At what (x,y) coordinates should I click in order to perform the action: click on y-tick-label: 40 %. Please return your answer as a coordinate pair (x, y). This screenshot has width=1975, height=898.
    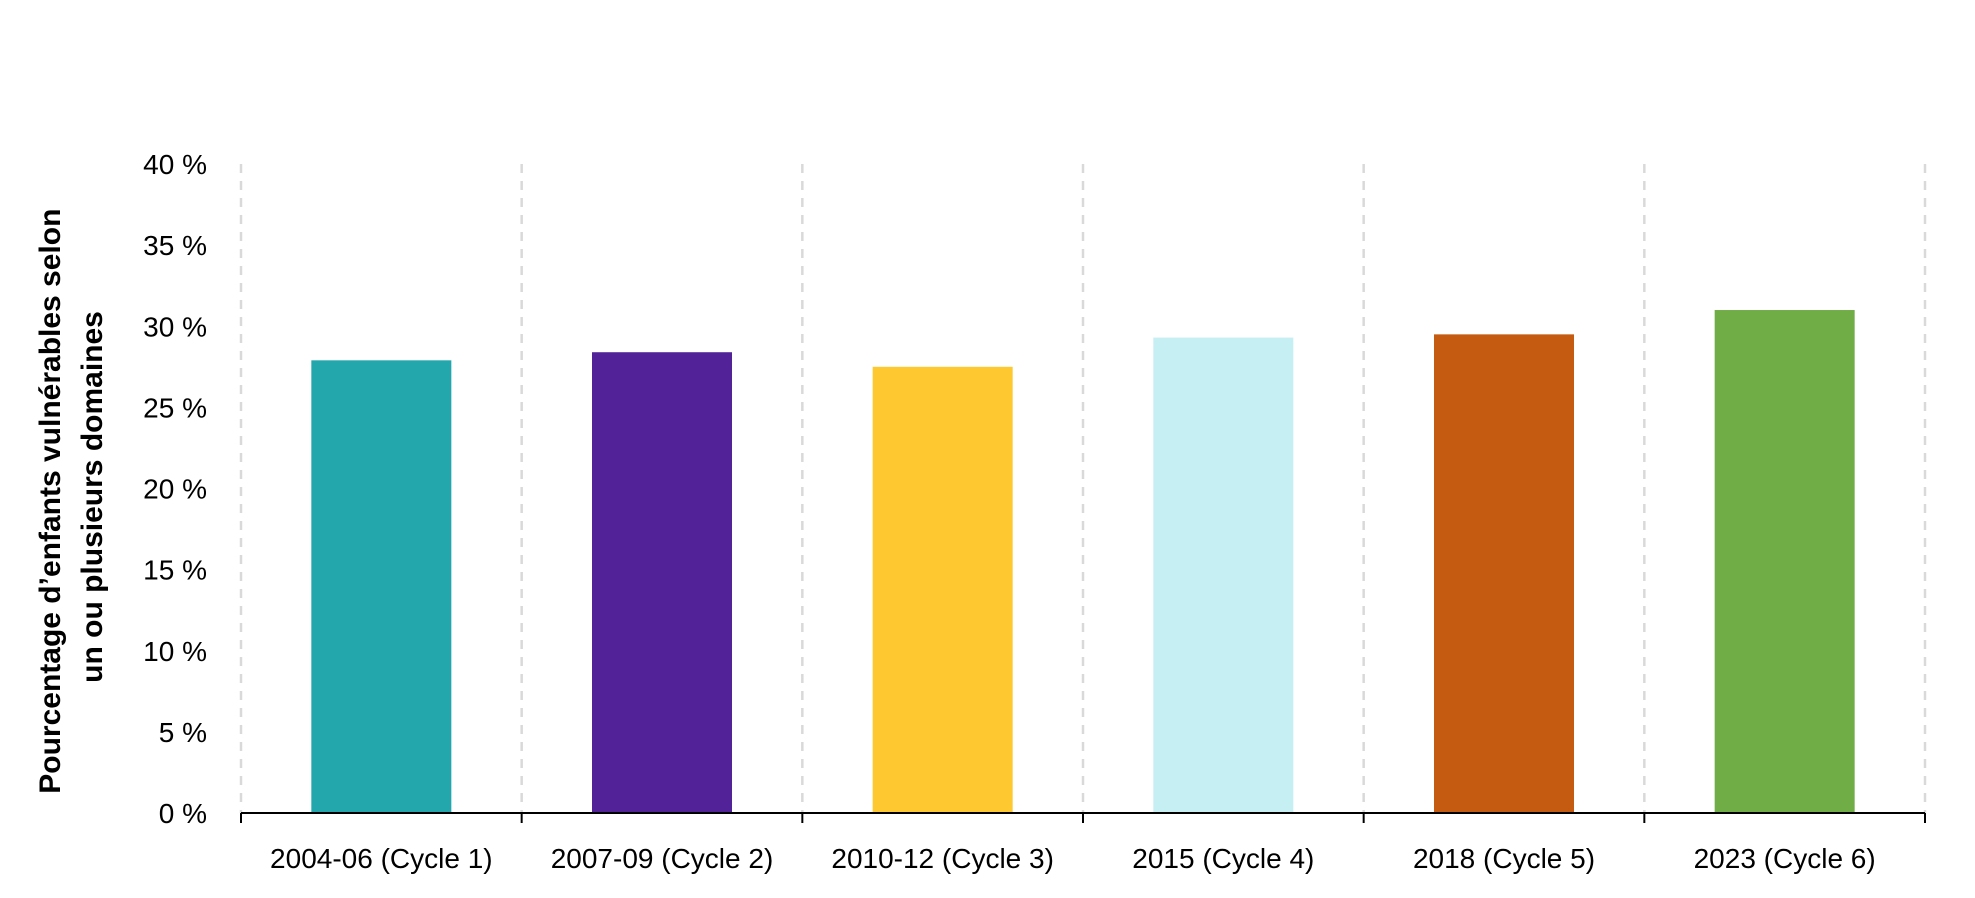
    Looking at the image, I should click on (175, 164).